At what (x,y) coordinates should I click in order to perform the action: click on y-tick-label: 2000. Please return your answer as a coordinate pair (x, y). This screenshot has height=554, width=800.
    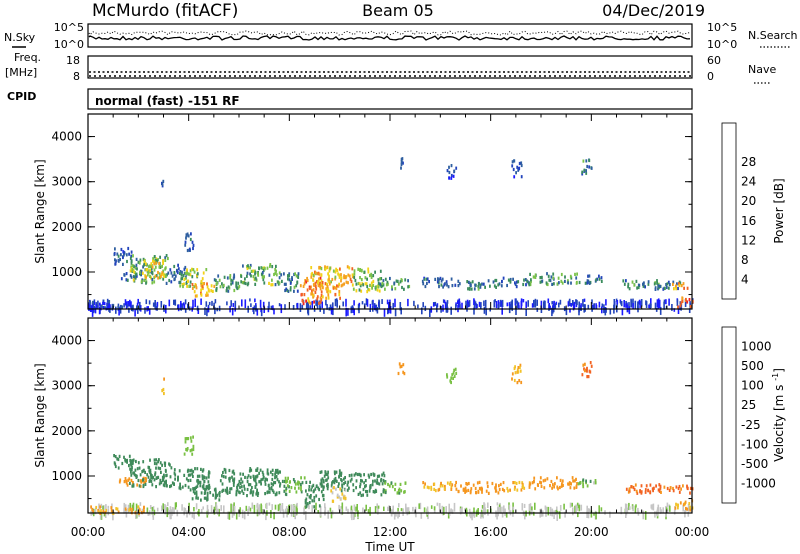
    Looking at the image, I should click on (66, 431).